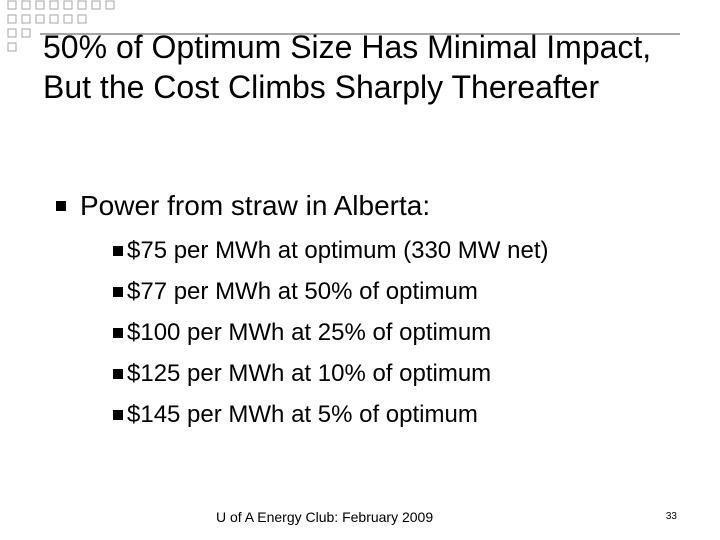  What do you see at coordinates (61, 26) in the screenshot?
I see `grid-pattern-decoration` at bounding box center [61, 26].